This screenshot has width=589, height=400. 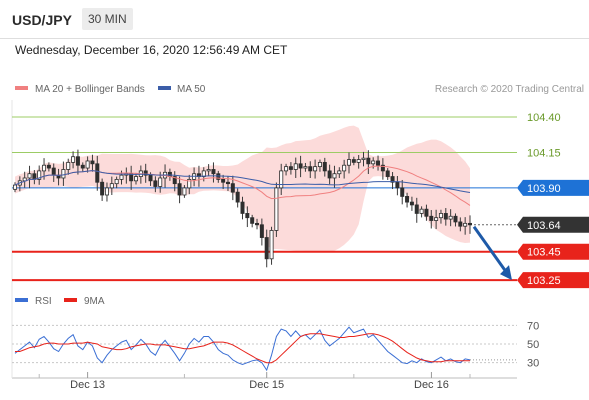 I want to click on forecast-arrow, so click(x=492, y=253).